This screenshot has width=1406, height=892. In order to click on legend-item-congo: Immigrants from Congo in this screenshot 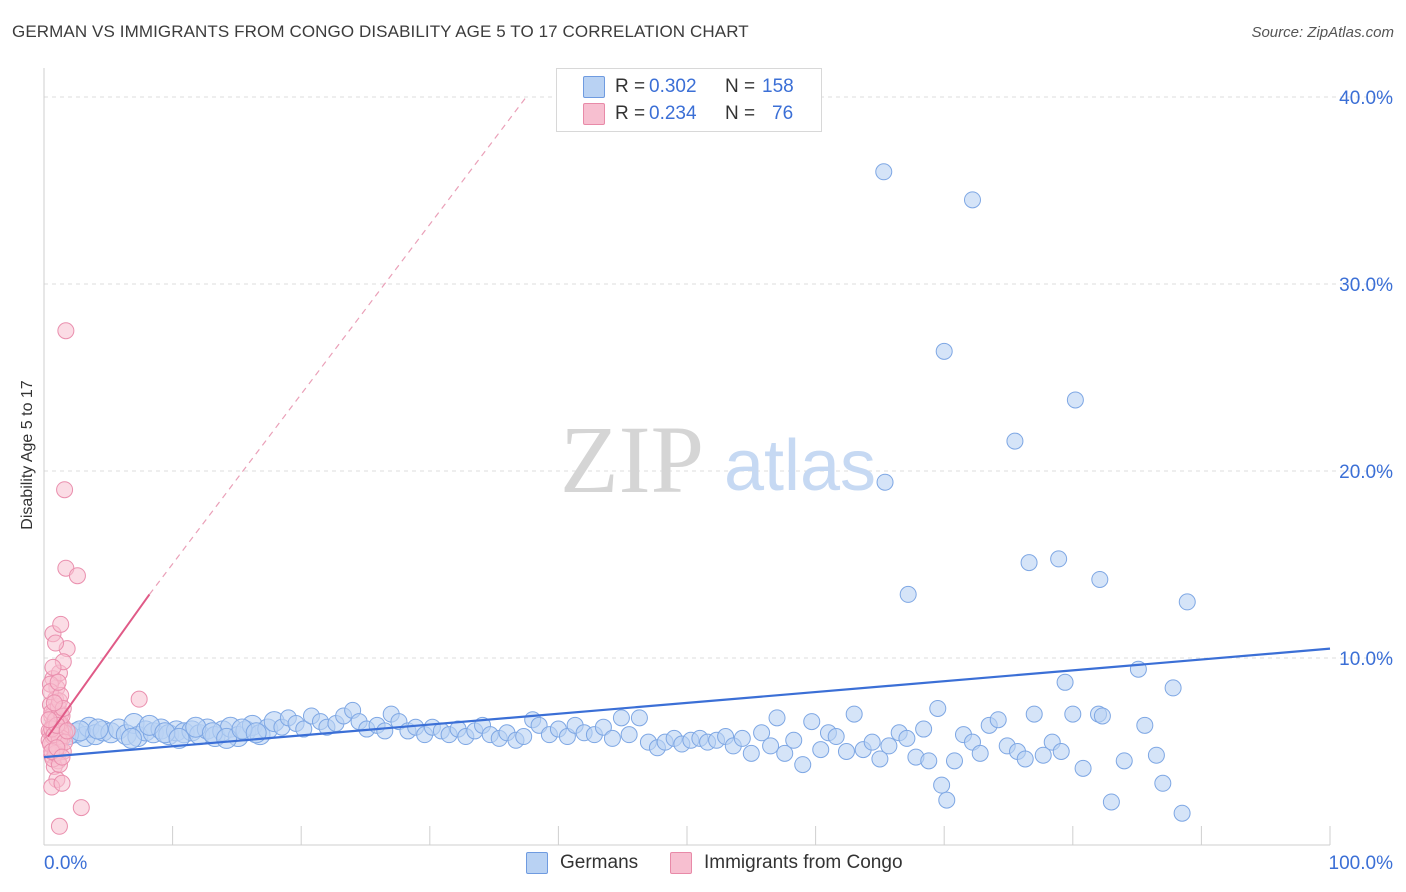, I will do `click(786, 863)`.